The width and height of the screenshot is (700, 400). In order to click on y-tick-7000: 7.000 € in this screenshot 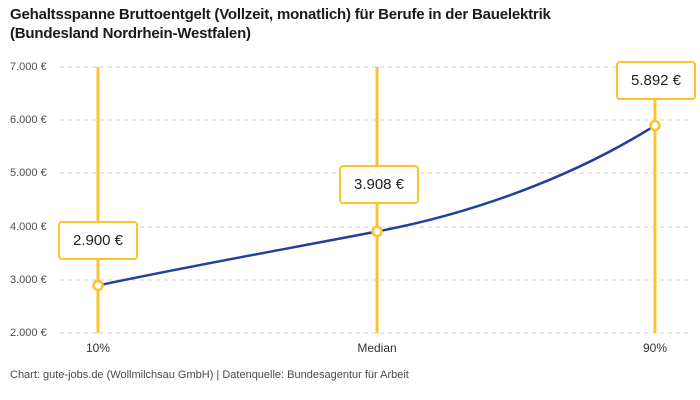, I will do `click(28, 67)`.